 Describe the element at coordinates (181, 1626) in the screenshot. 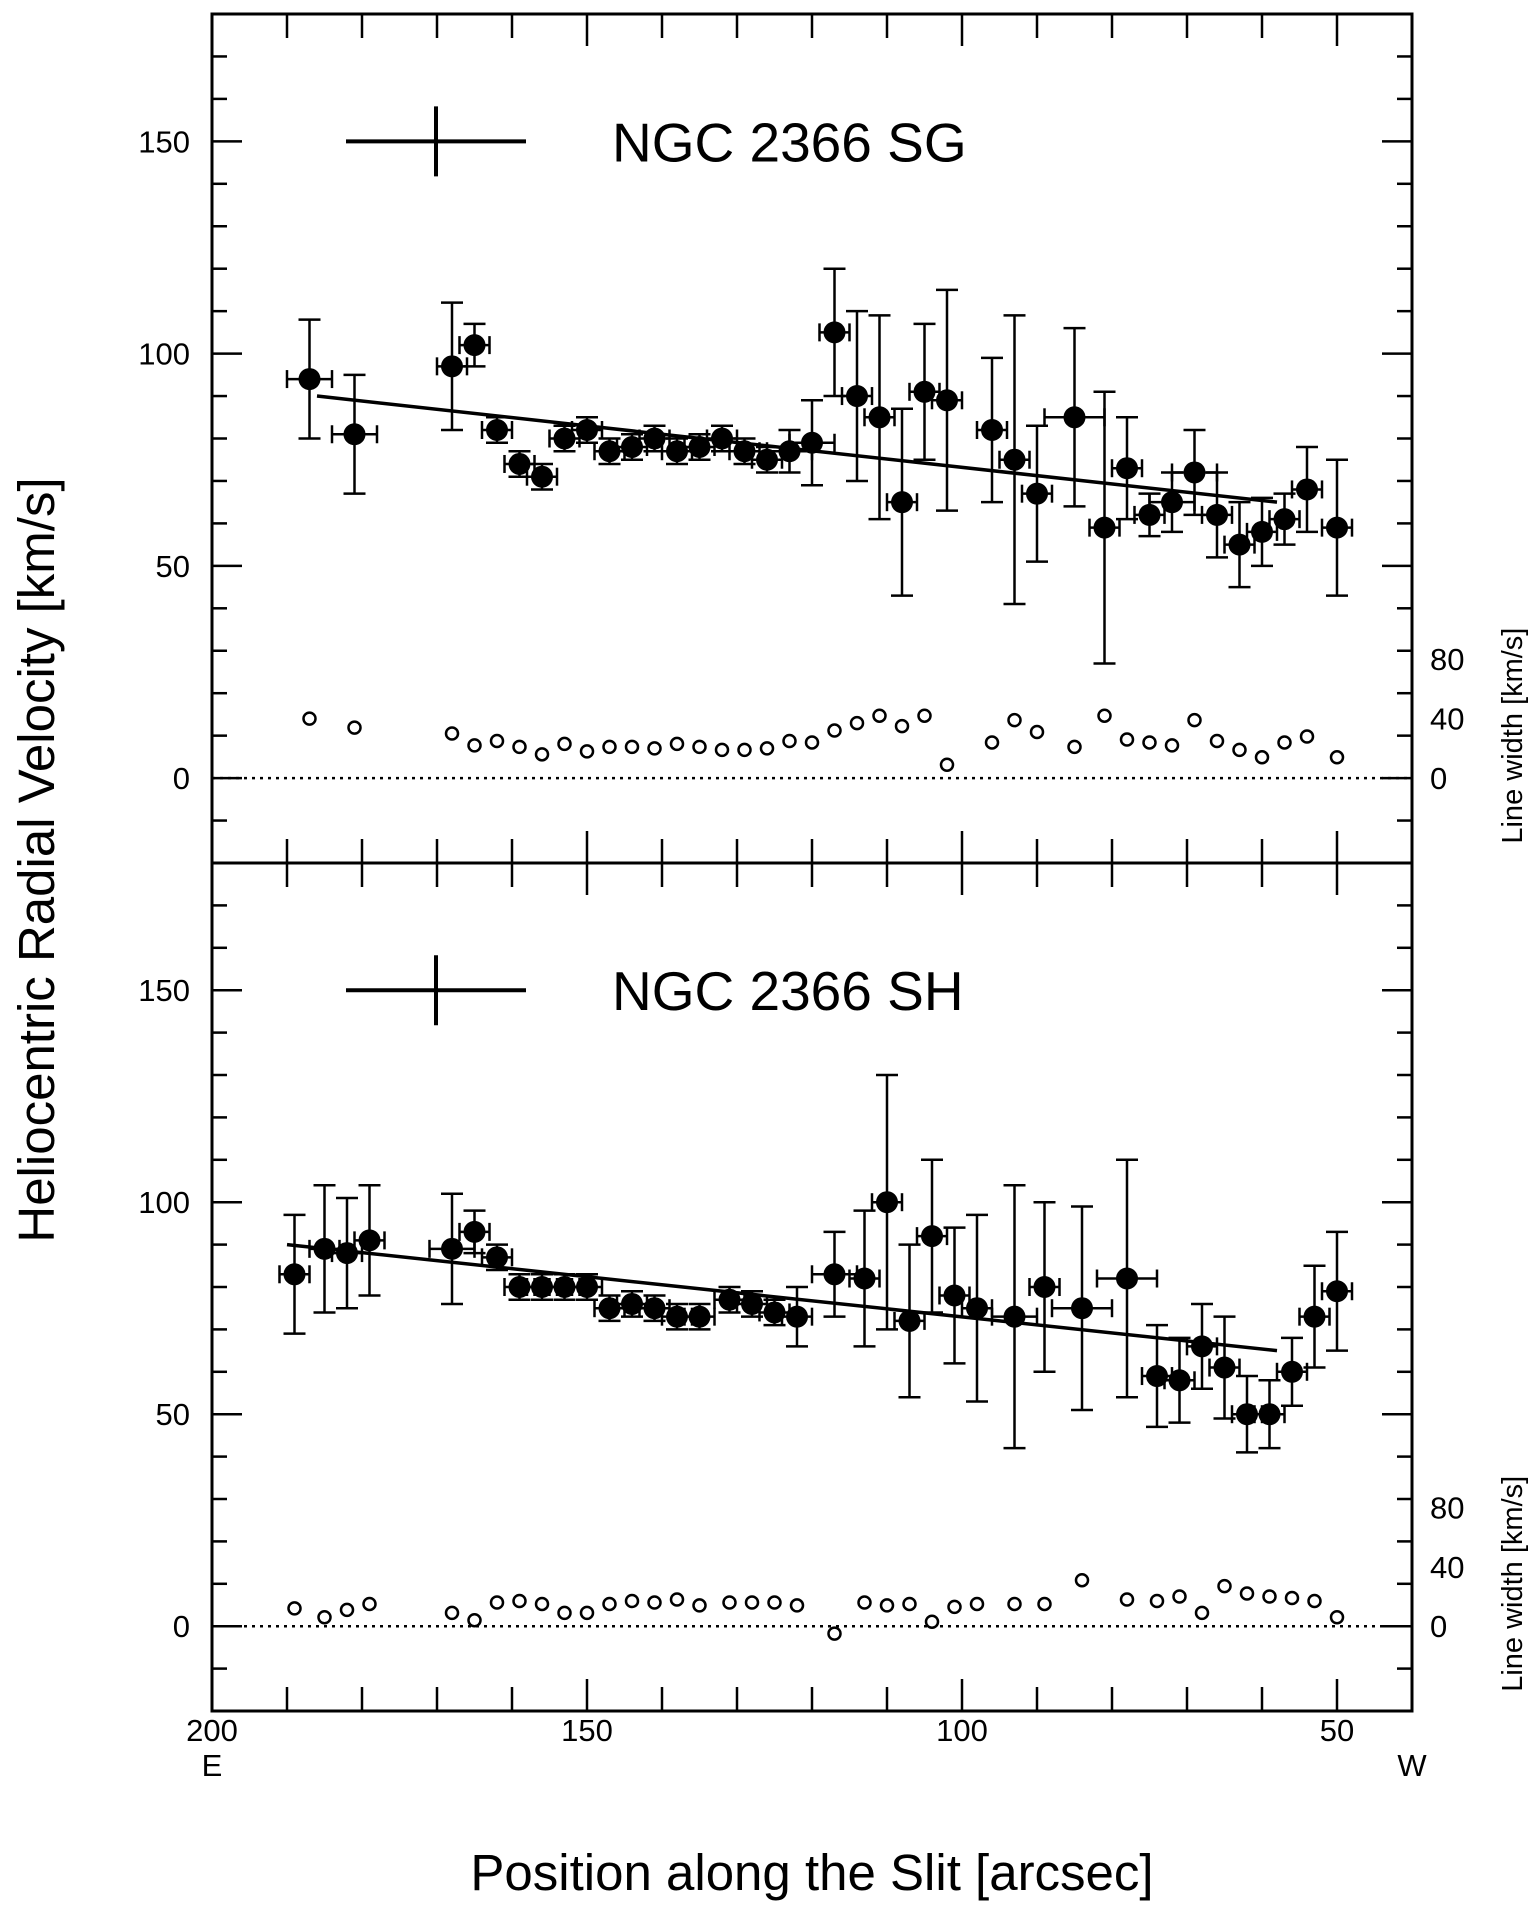

I see `y-tick-label: 0` at that location.